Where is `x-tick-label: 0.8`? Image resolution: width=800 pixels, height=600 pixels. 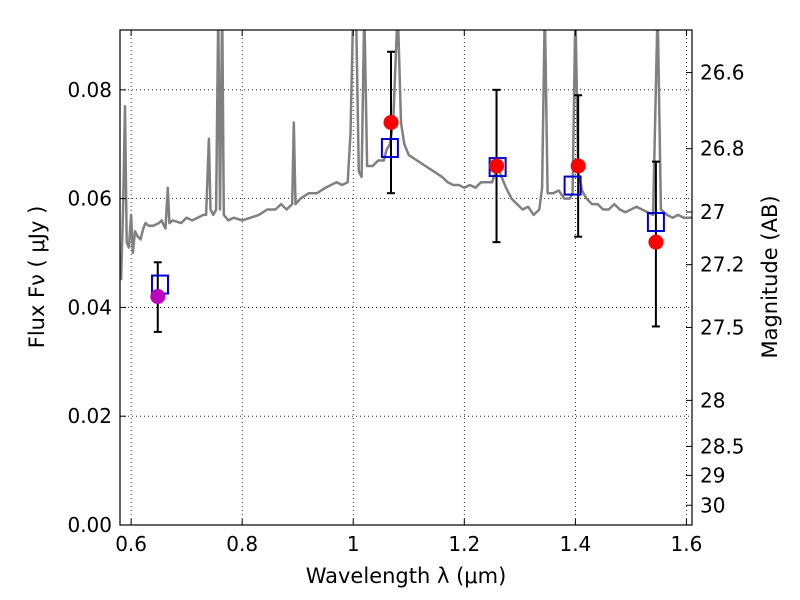
x-tick-label: 0.8 is located at coordinates (242, 544).